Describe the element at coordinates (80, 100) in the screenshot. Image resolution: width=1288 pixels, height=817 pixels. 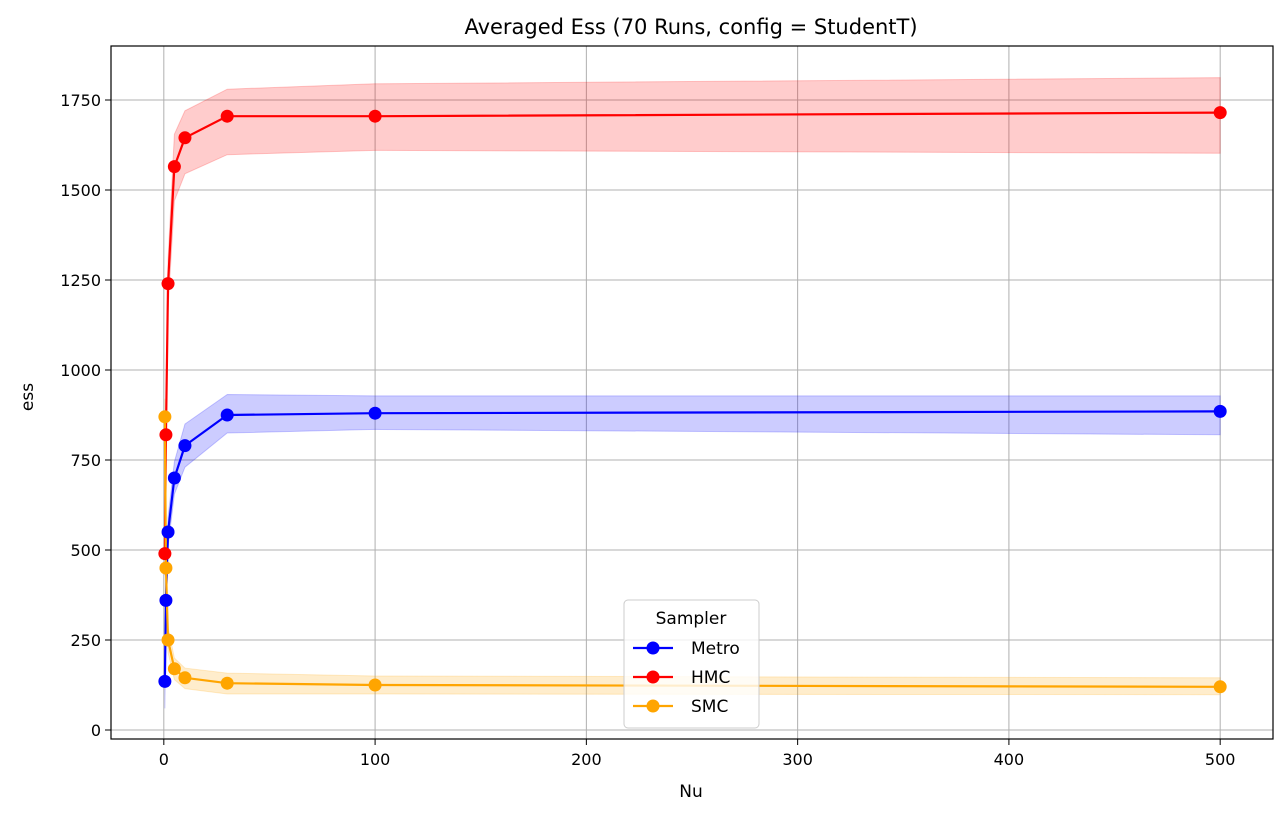
I see `y-tick-label-7: 1750` at that location.